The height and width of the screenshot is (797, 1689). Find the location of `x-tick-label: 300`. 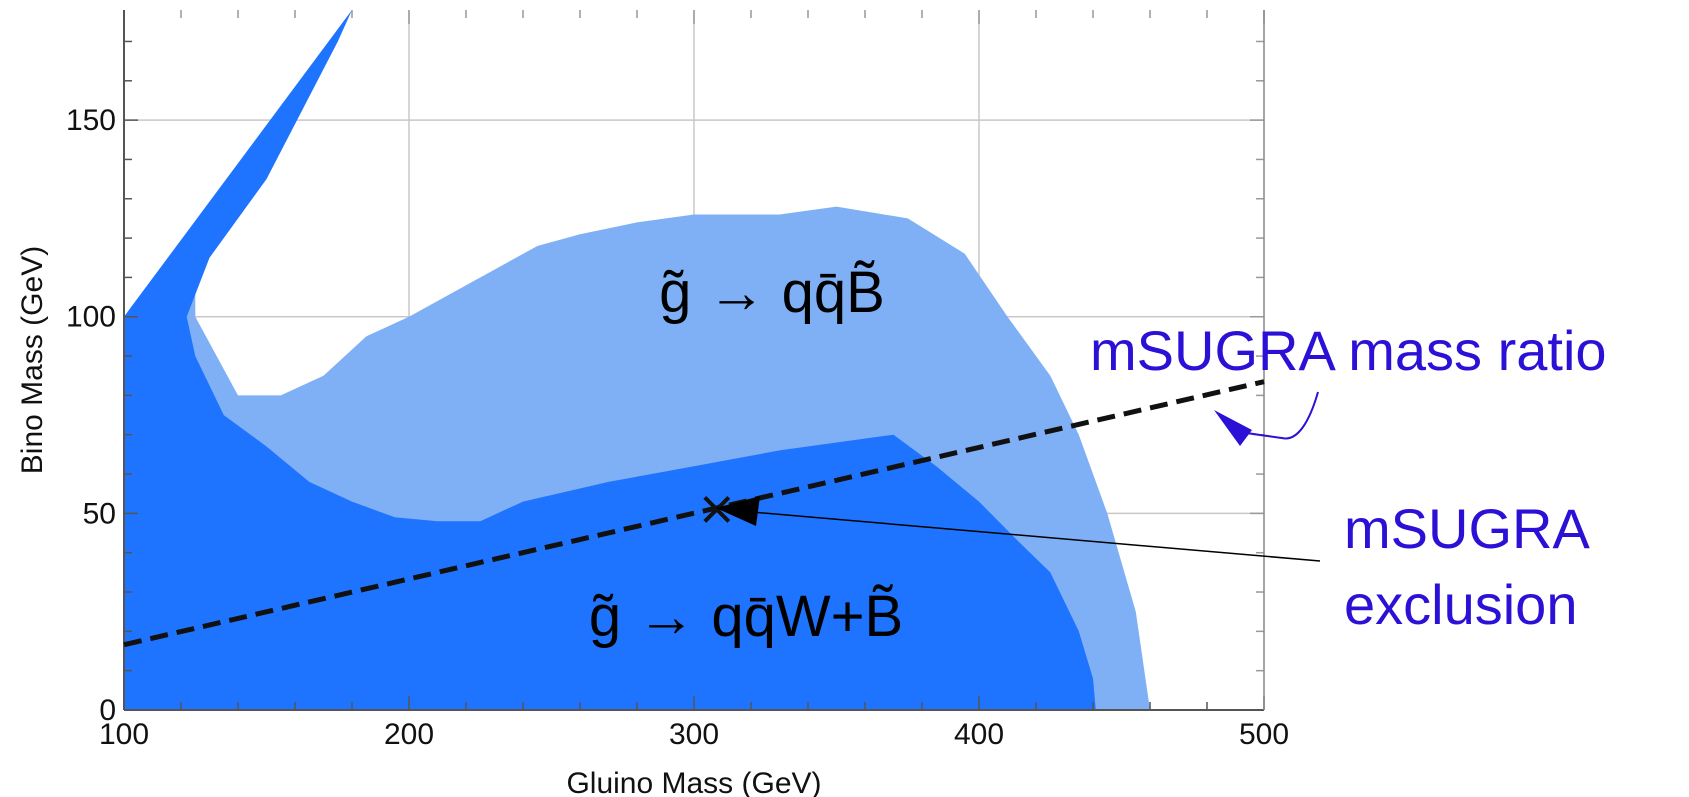

x-tick-label: 300 is located at coordinates (694, 734).